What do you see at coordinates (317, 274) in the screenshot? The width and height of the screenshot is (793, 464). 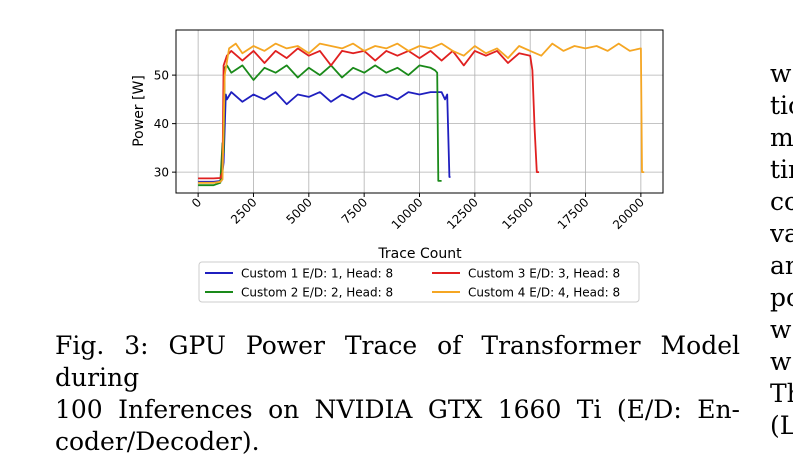 I see `legend-label: Custom 1 E/D: 1, Head: 8` at bounding box center [317, 274].